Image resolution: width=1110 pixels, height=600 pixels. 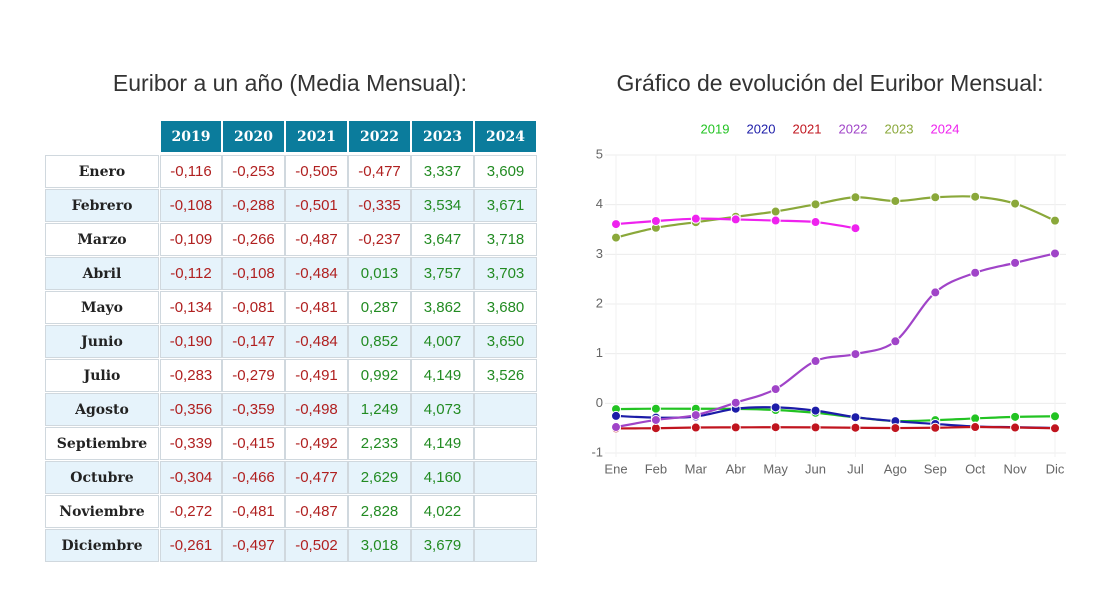 What do you see at coordinates (379, 477) in the screenshot?
I see `table-cell: 2,629` at bounding box center [379, 477].